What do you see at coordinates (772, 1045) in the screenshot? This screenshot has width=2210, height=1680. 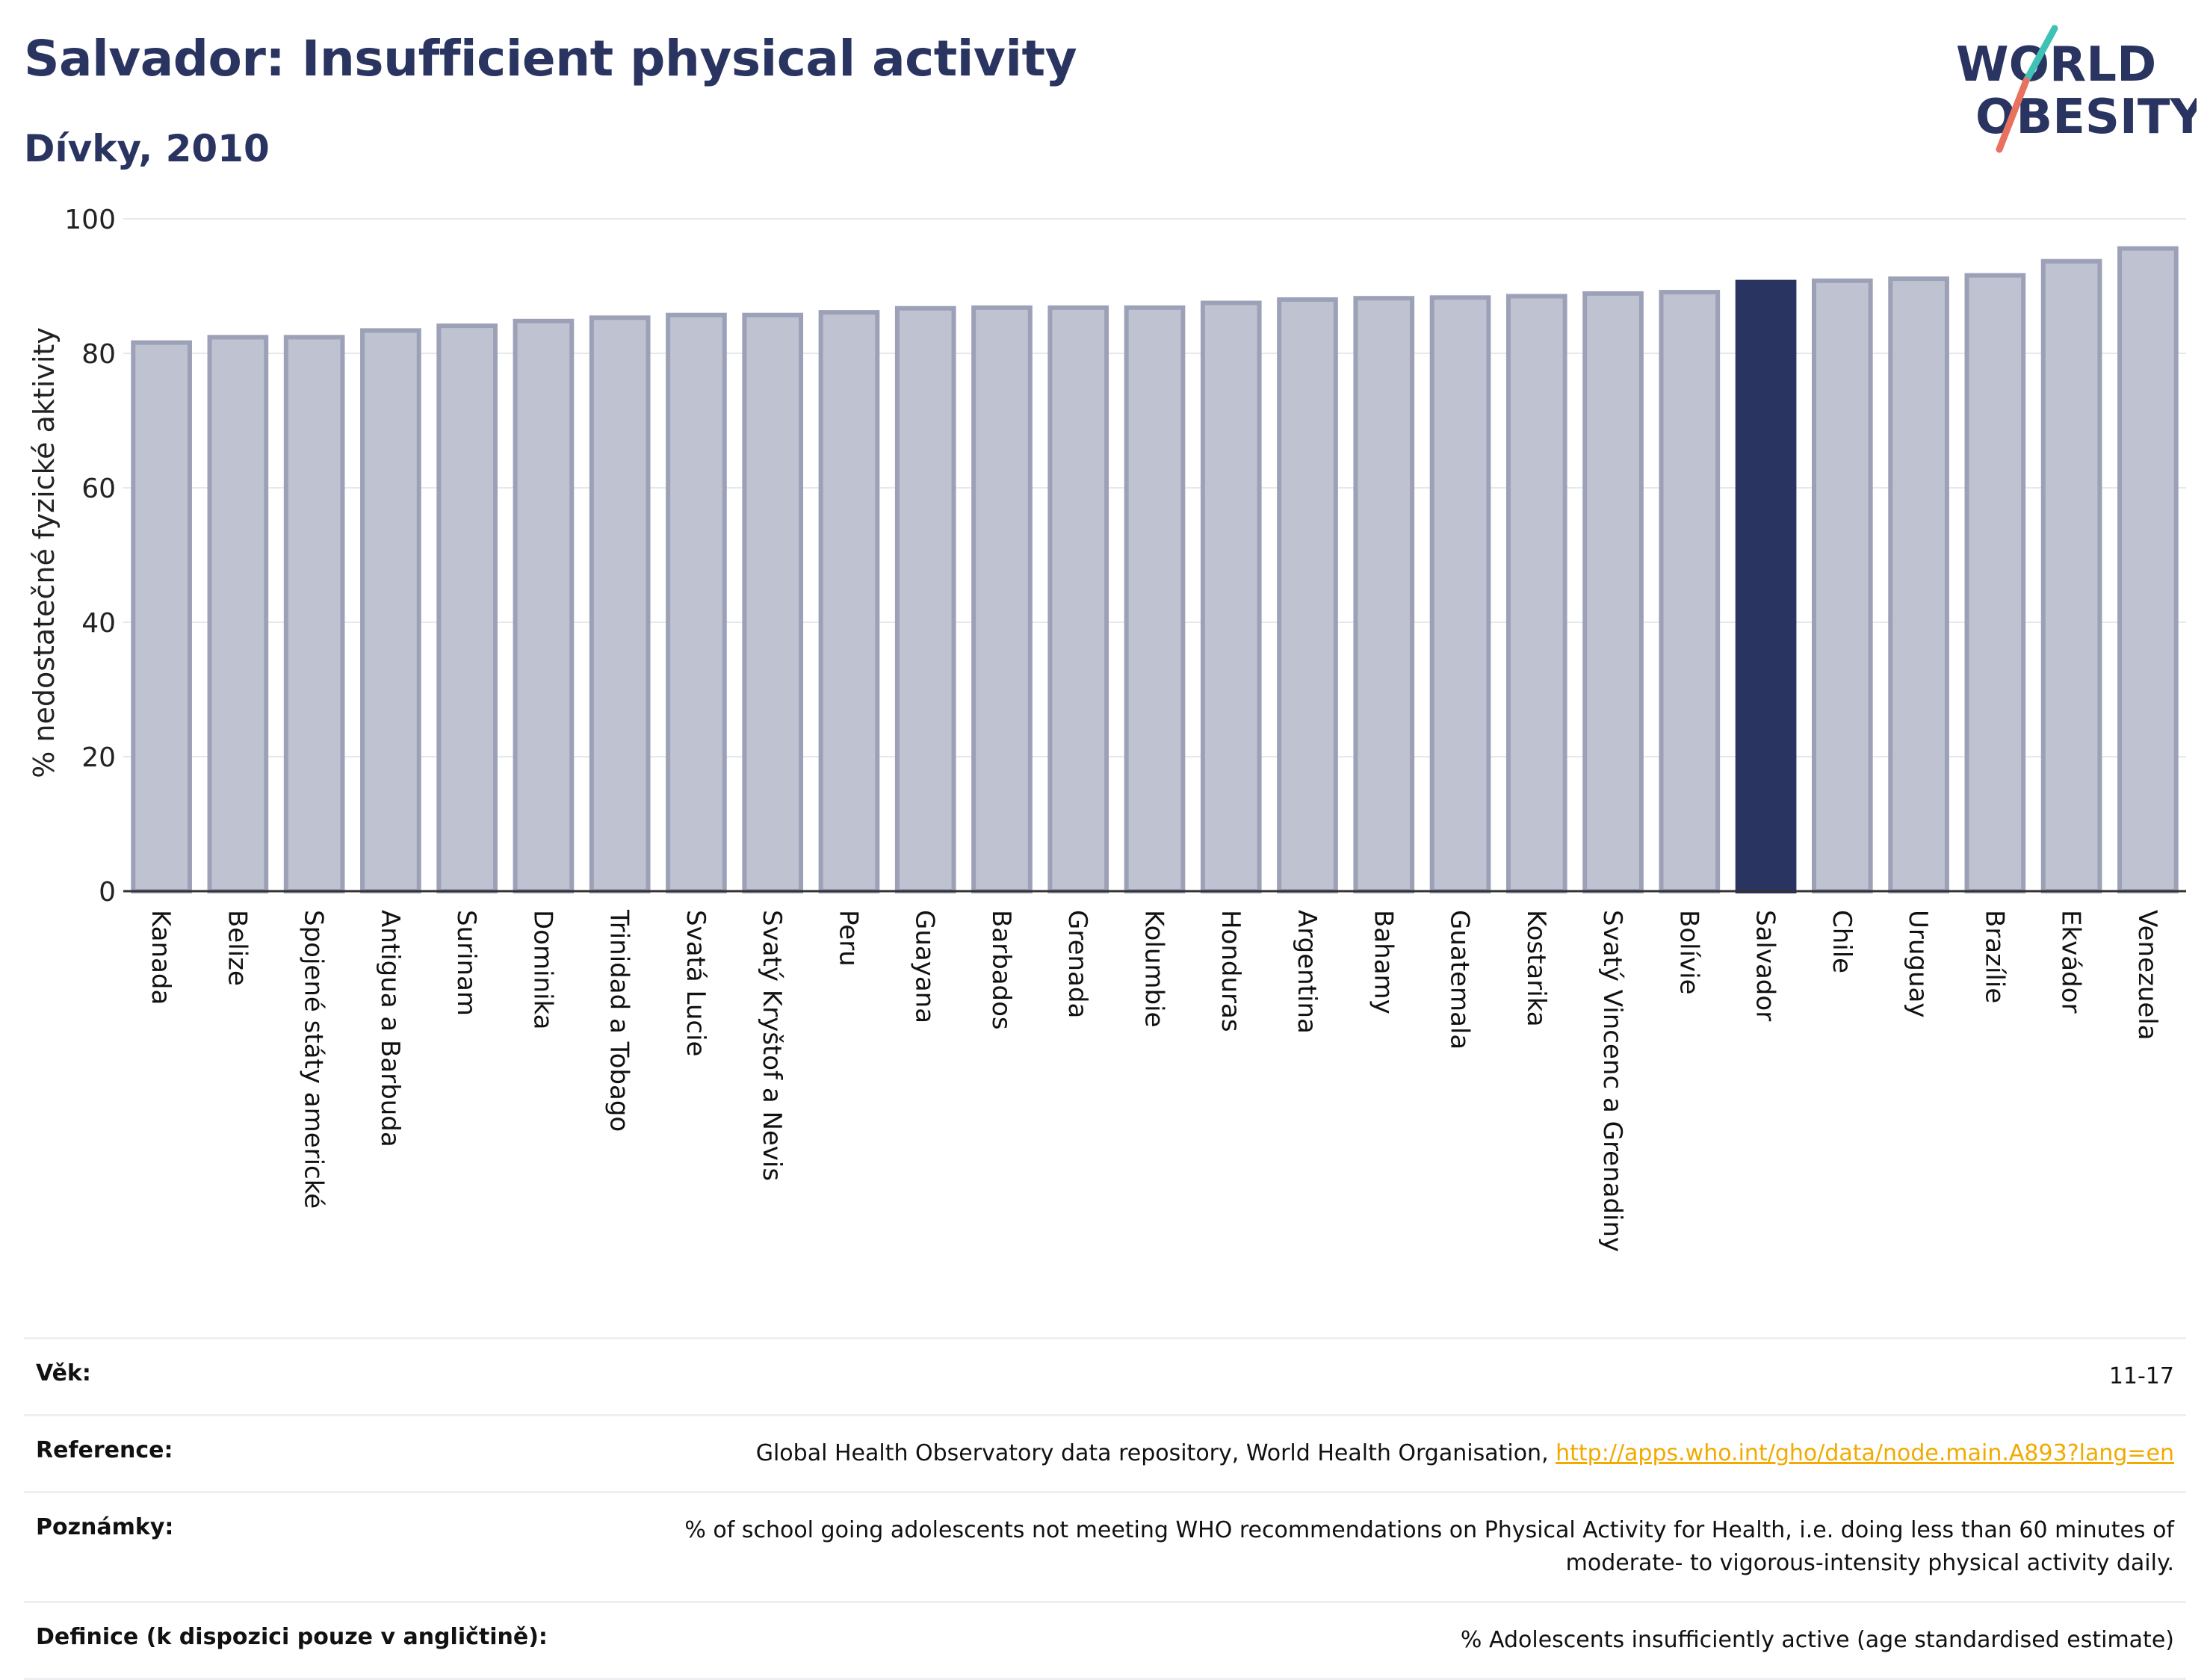 I see `x-tick-label: Svatý Kryštof a Nevis` at bounding box center [772, 1045].